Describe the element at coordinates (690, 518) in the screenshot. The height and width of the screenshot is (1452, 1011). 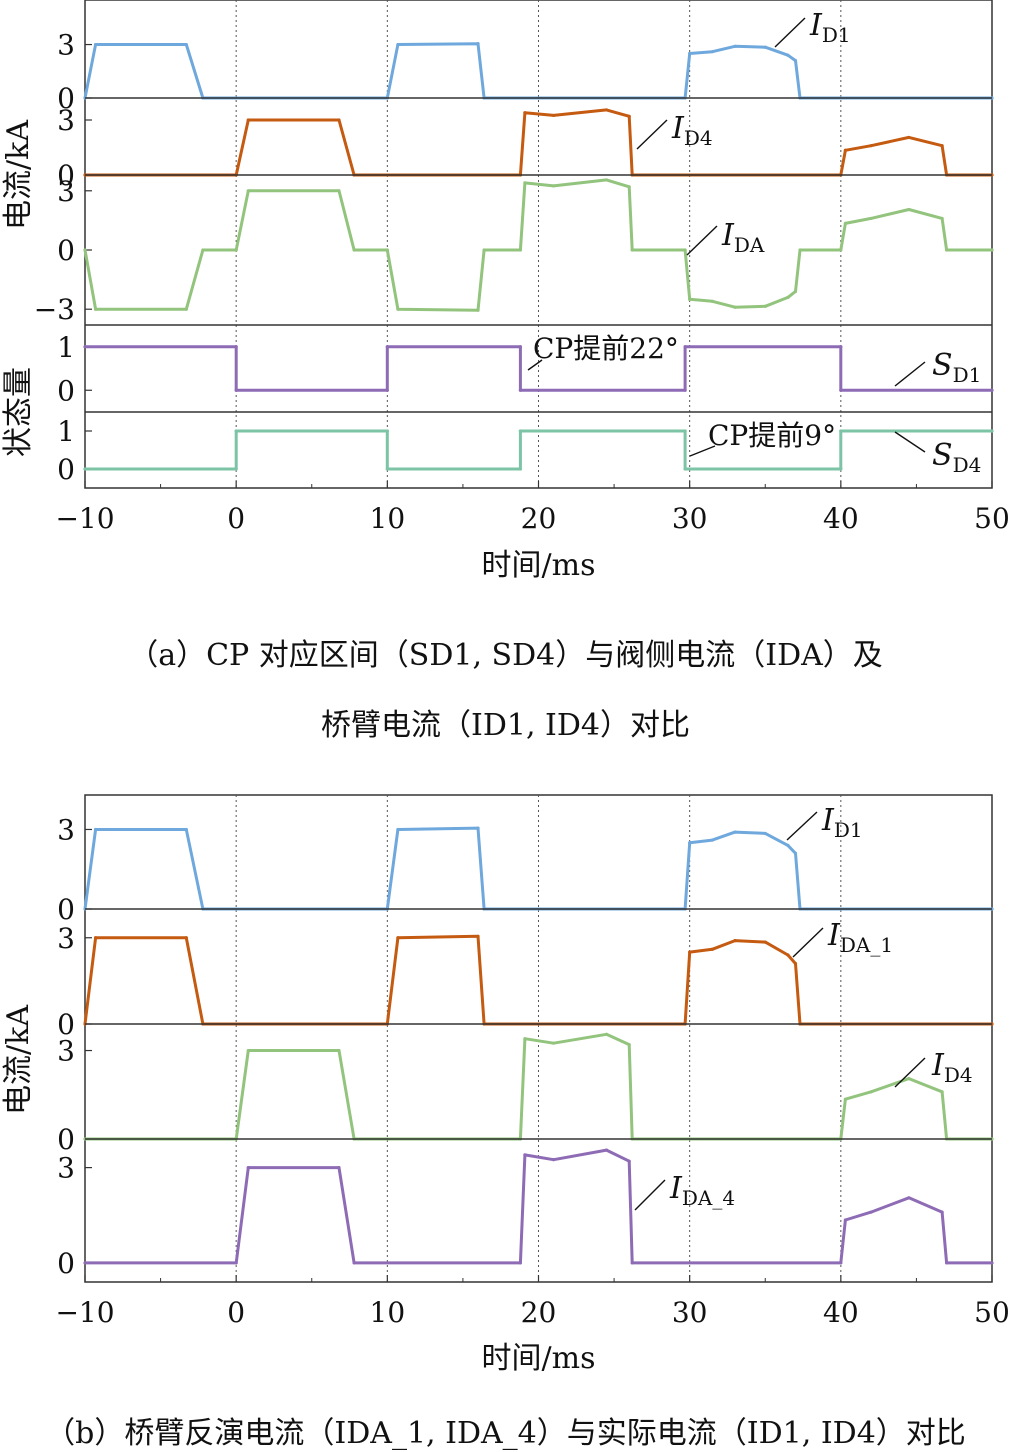
I see `x-tick-label: 30` at that location.